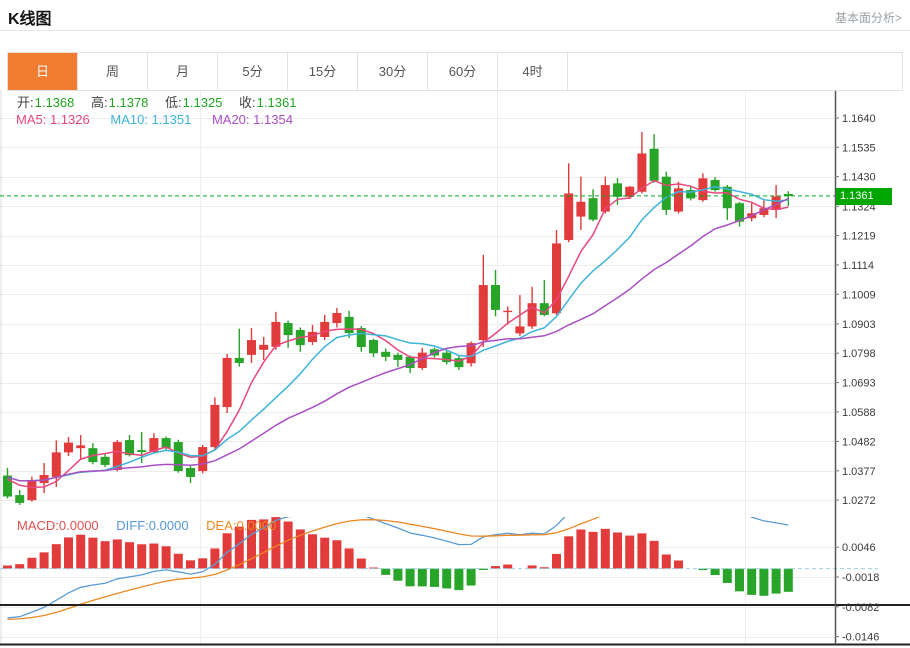  What do you see at coordinates (398, 556) in the screenshot?
I see `macd-histogram` at bounding box center [398, 556].